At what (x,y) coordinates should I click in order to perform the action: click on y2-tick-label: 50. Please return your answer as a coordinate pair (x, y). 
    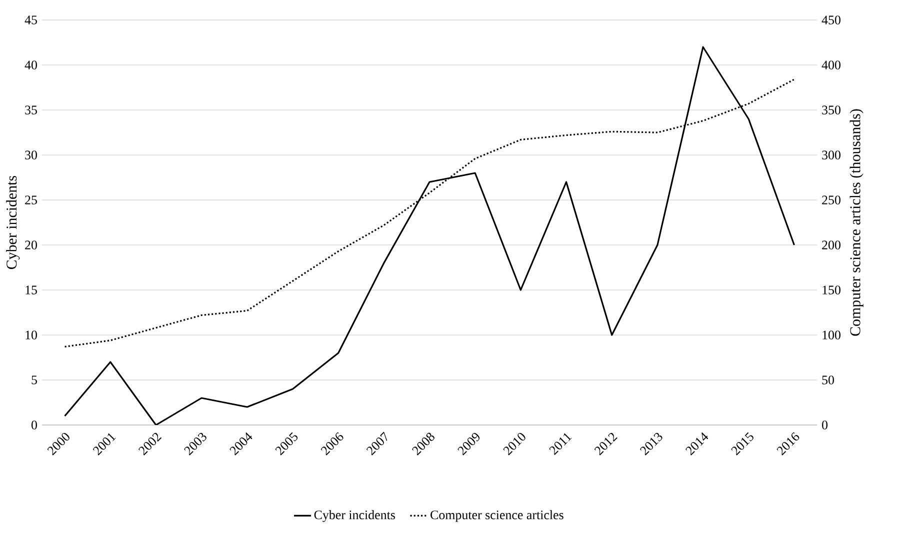
    Looking at the image, I should click on (828, 380).